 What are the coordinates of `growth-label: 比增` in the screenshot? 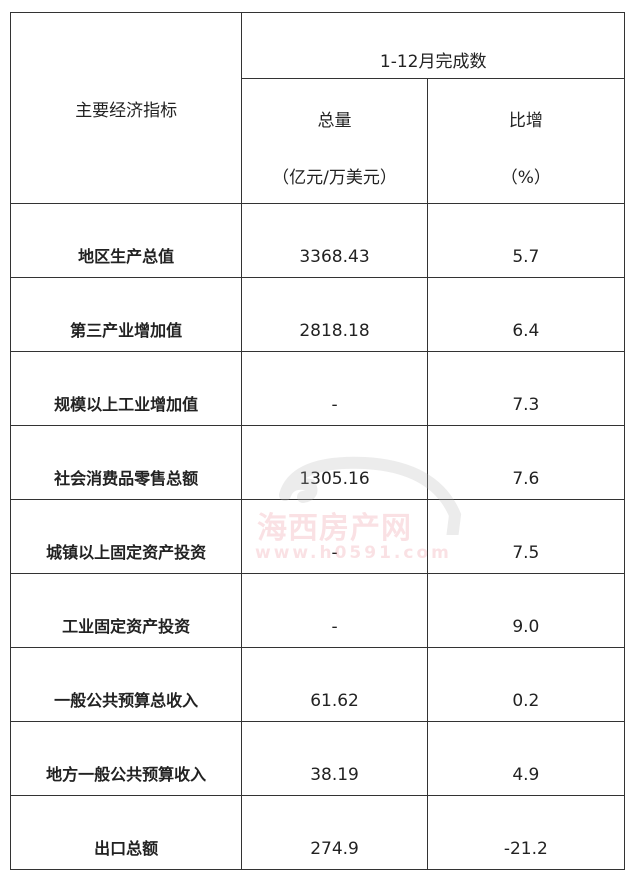 It's located at (525, 121).